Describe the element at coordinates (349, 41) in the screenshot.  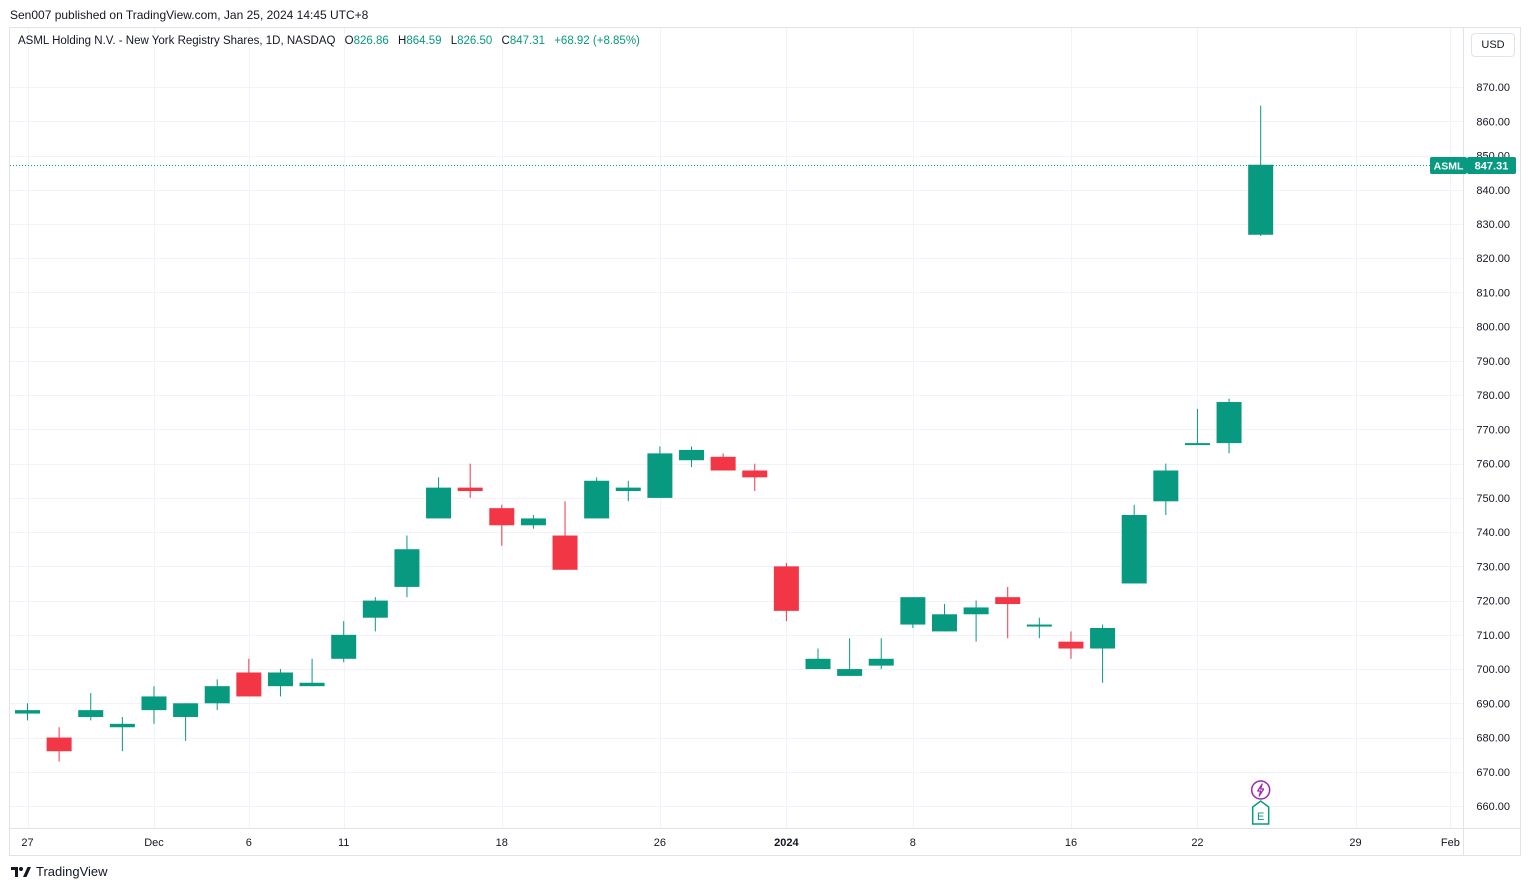
I see `legend-open-label: O` at that location.